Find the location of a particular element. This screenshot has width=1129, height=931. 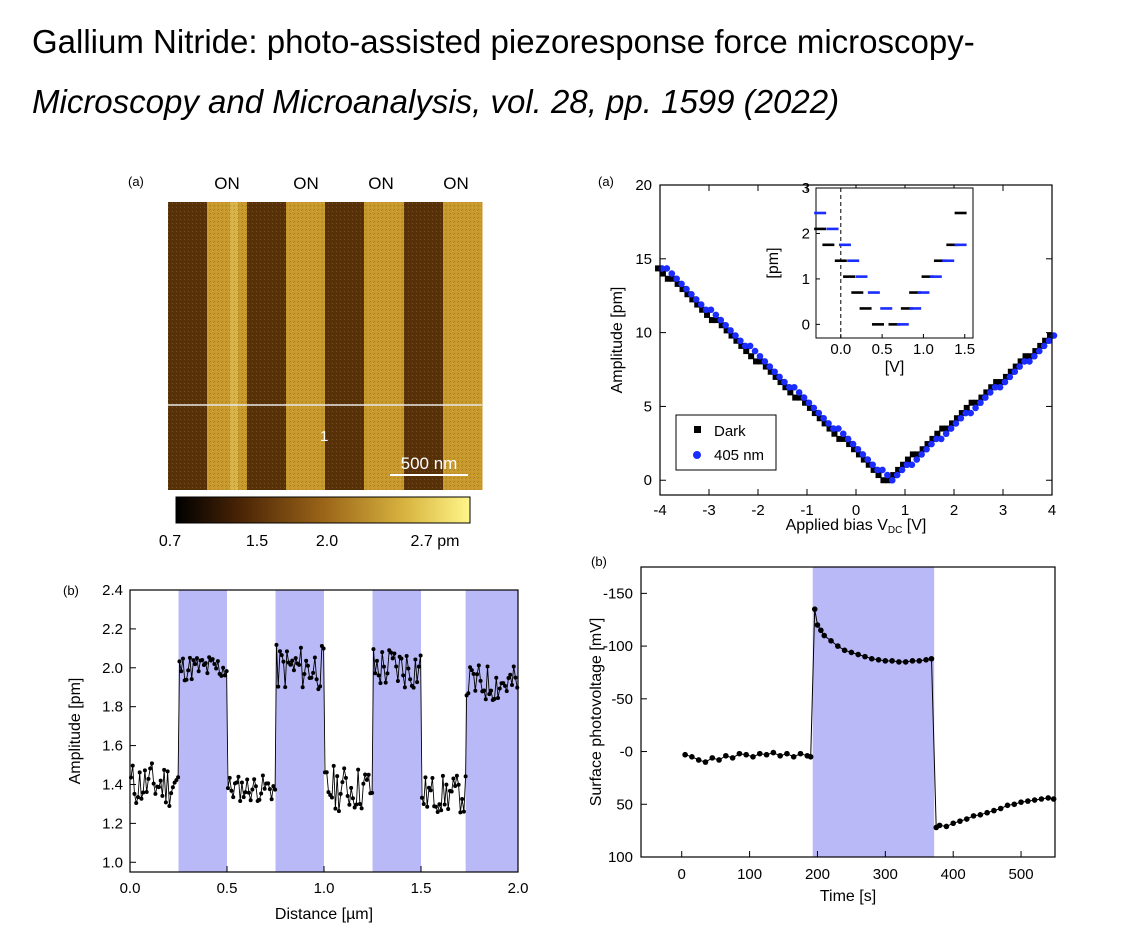

y-tick-label: 1.8 is located at coordinates (112, 707).